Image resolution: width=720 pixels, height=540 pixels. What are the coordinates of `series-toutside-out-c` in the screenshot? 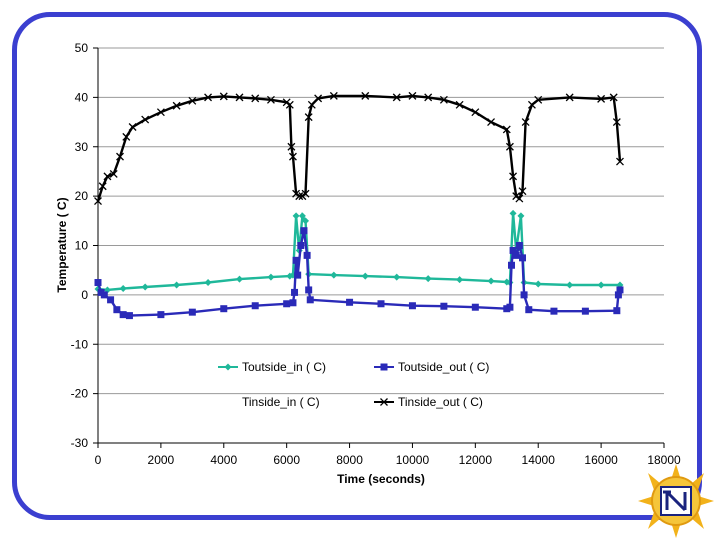 It's located at (359, 273).